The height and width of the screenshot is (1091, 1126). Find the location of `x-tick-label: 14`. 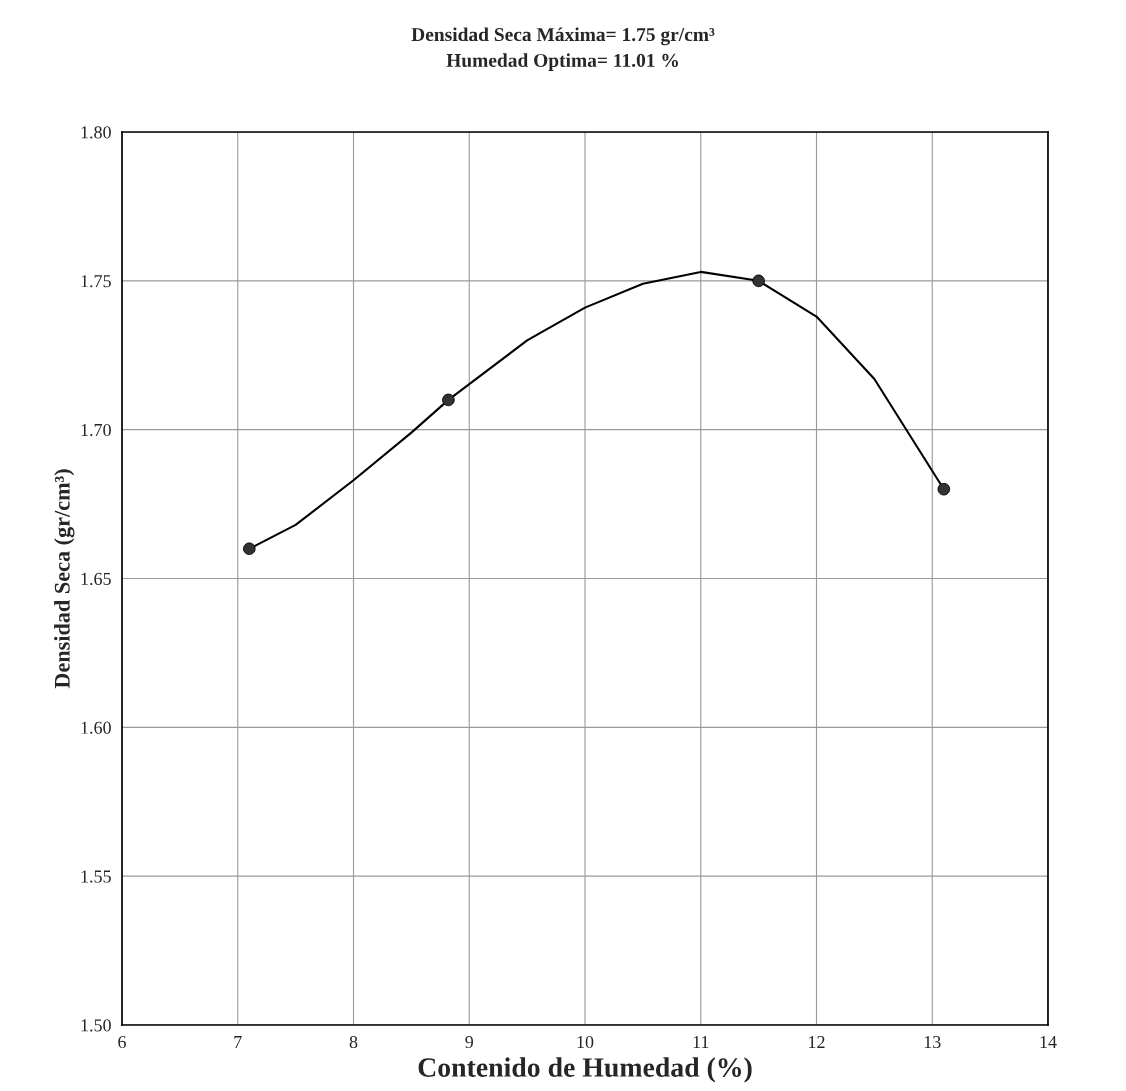

x-tick-label: 14 is located at coordinates (1048, 1042).